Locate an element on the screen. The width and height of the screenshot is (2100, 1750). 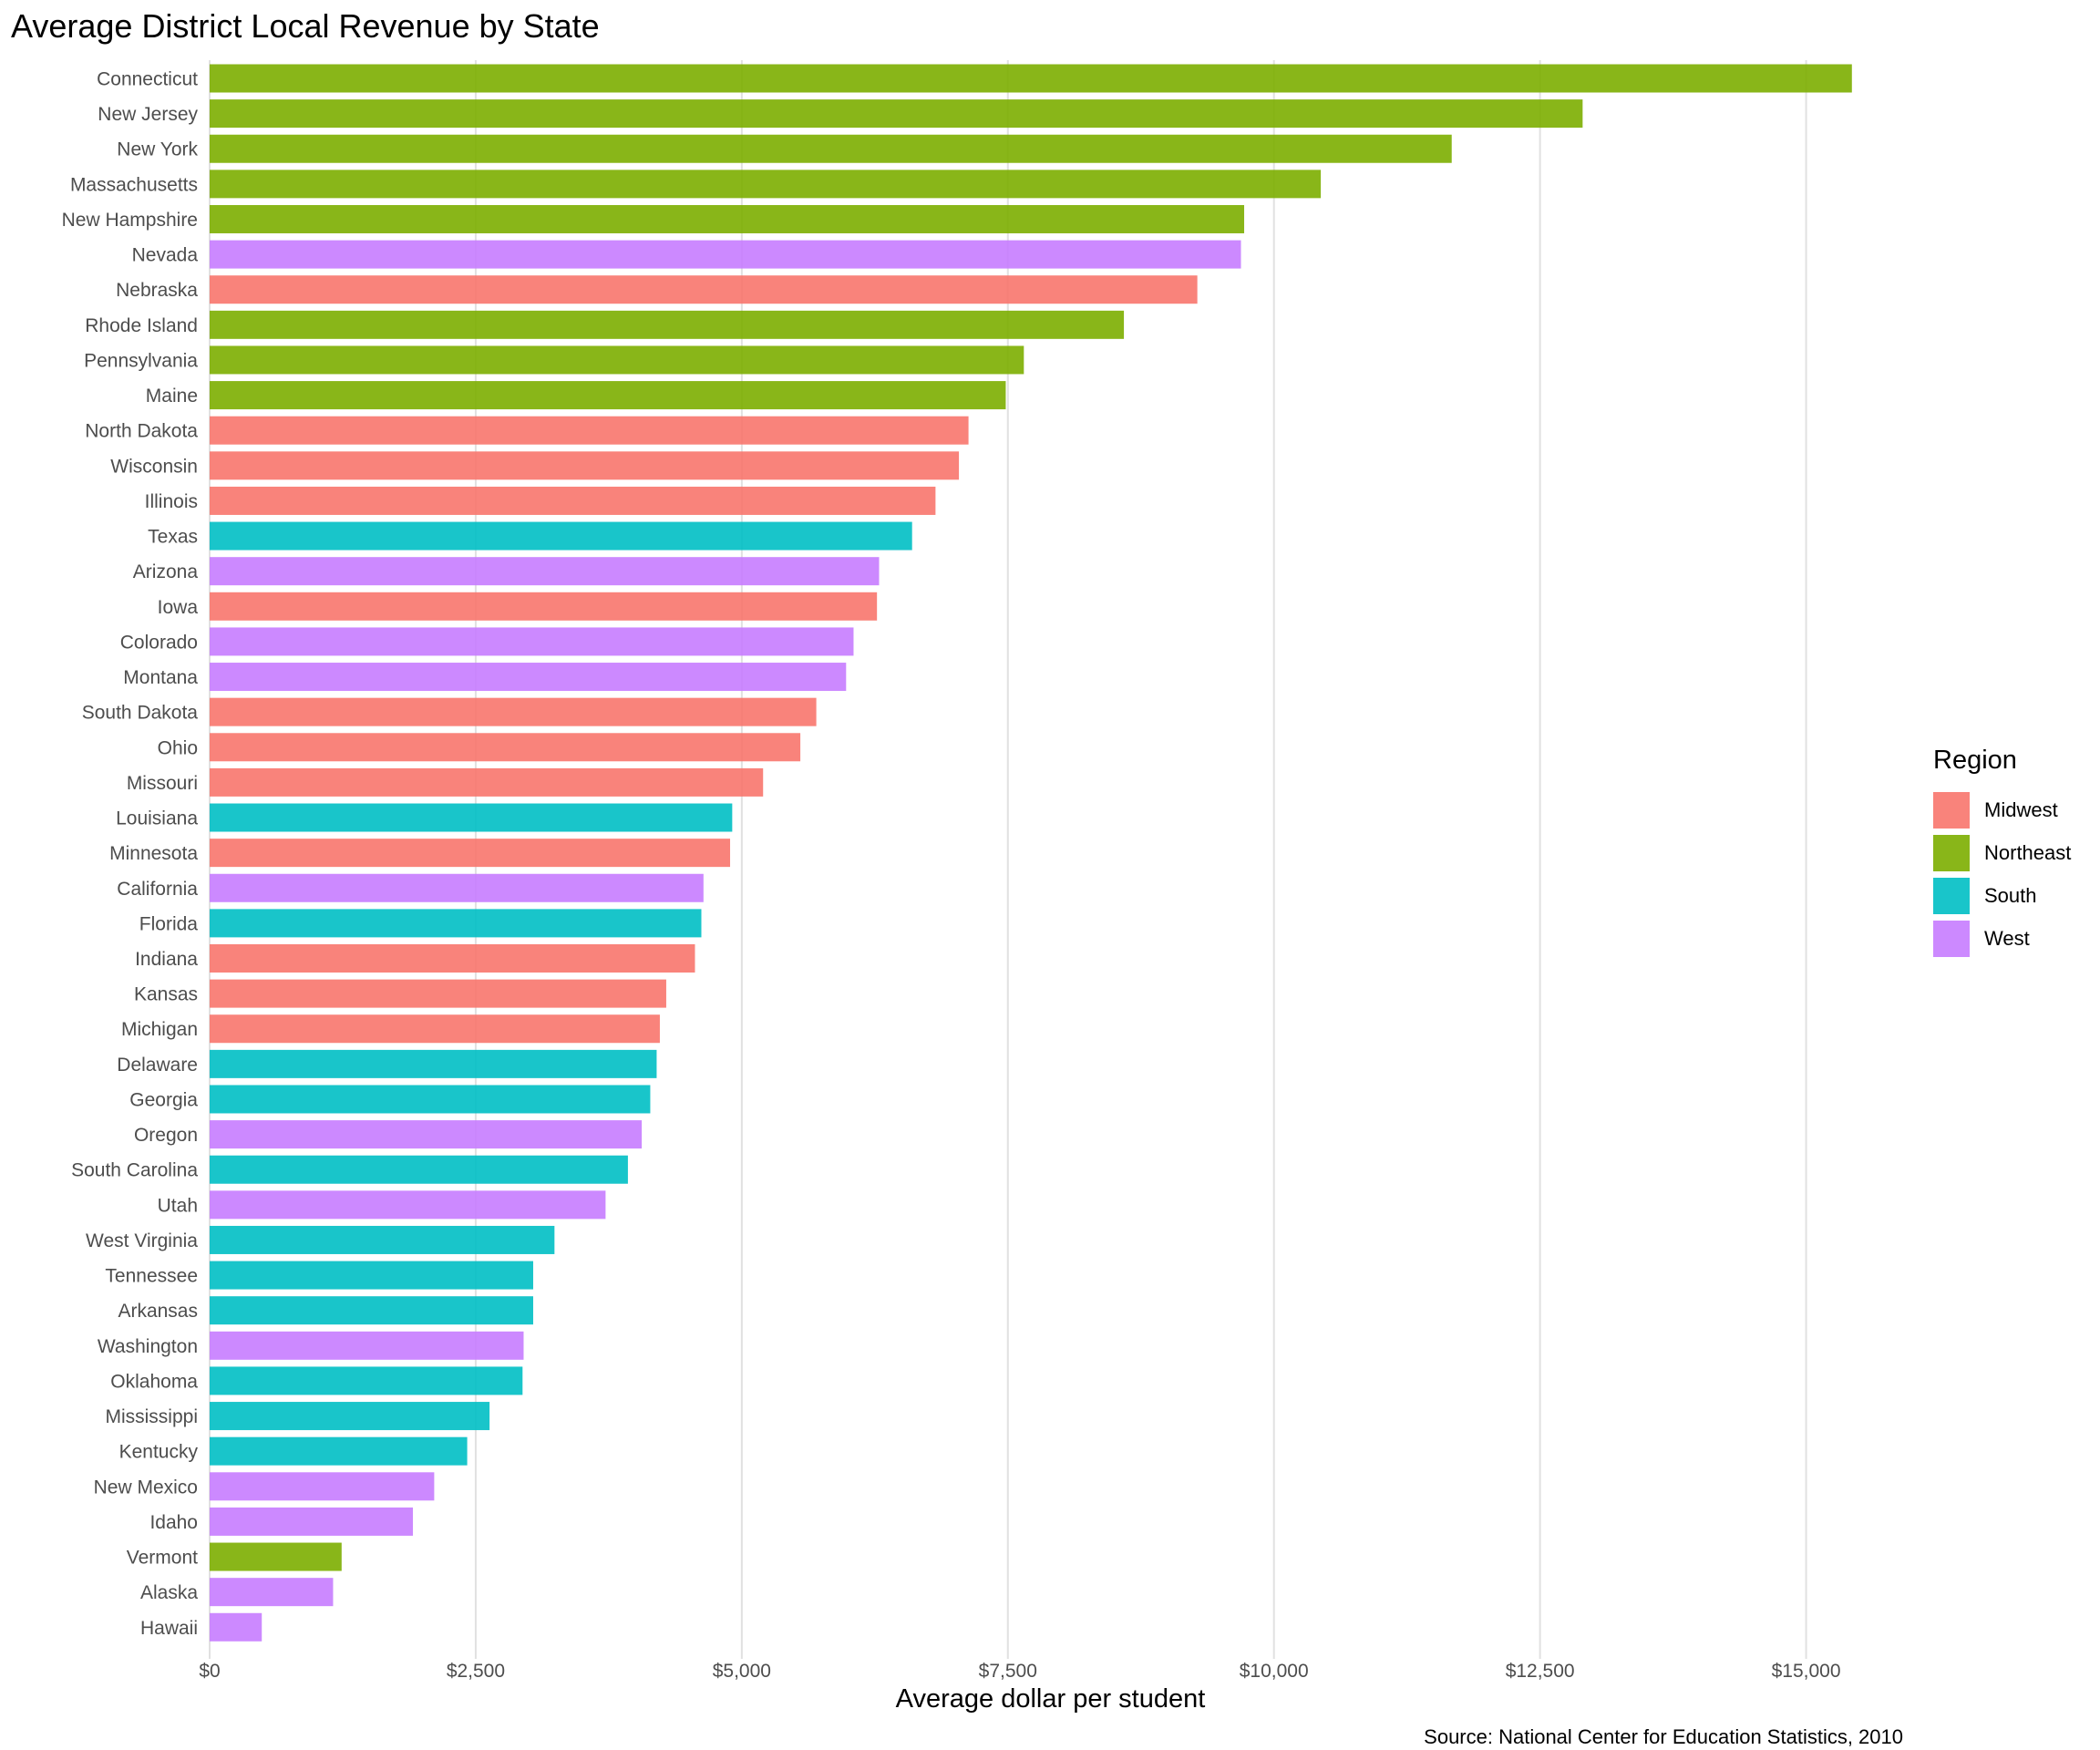
y-tick-label-massachusetts: Massachusetts is located at coordinates (134, 184).